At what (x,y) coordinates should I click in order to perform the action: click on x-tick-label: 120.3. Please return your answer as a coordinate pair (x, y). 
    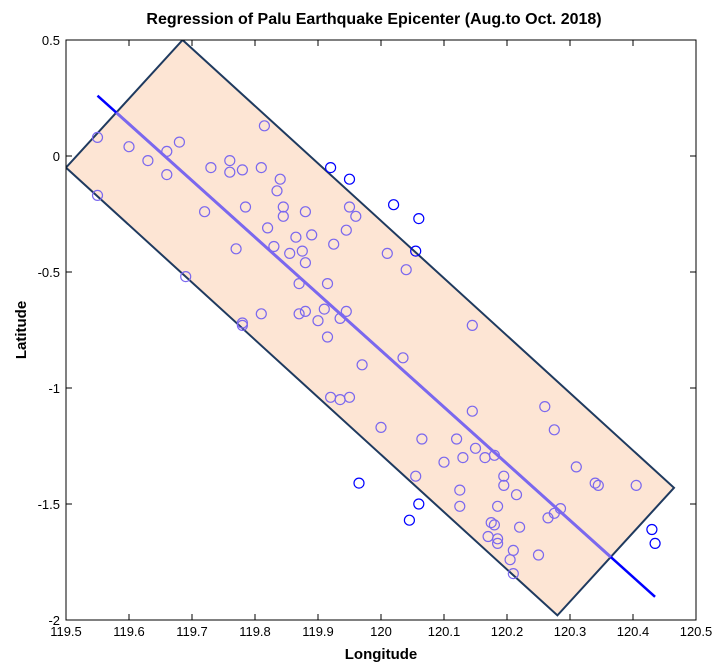
    Looking at the image, I should click on (570, 631).